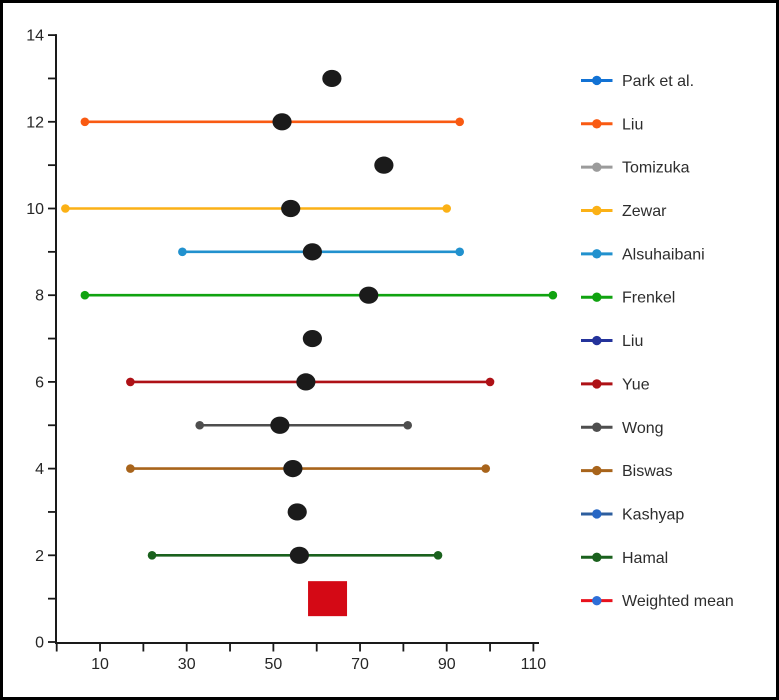 The image size is (779, 700). I want to click on ci-cap-low-5-frenkel, so click(85, 295).